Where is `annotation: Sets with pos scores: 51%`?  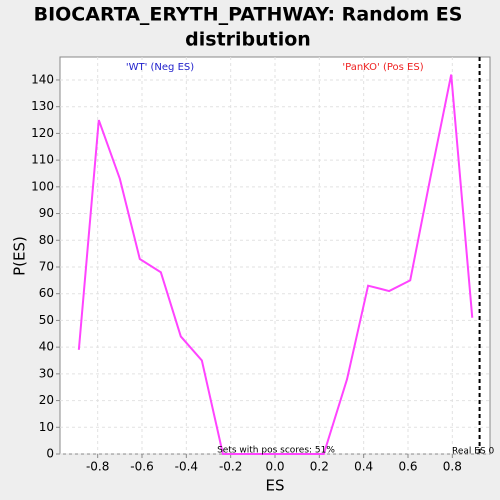
annotation: Sets with pos scores: 51% is located at coordinates (276, 451).